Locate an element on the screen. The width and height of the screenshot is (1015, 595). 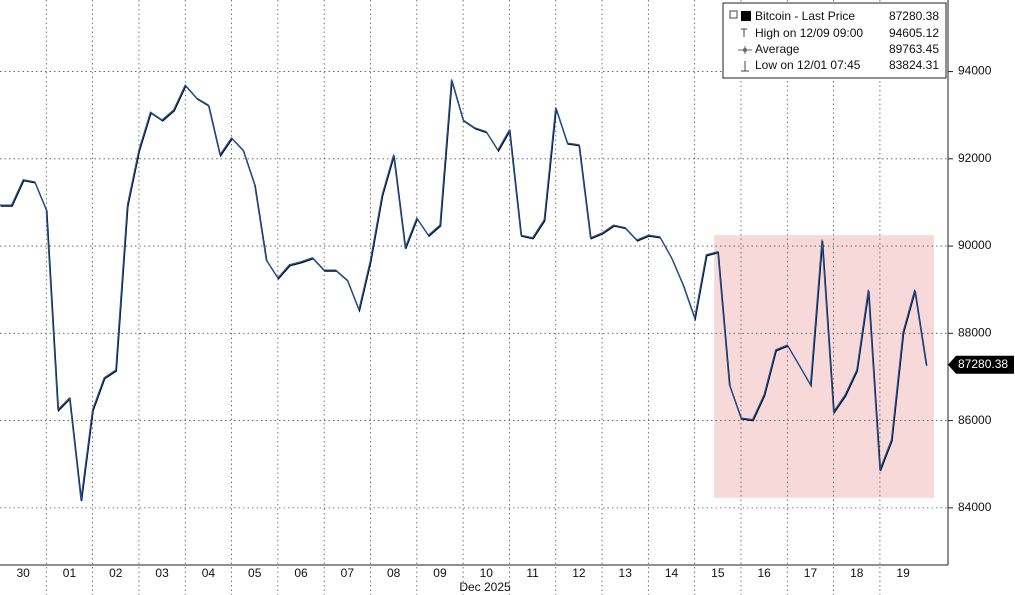
last-price-label: 87280.38 is located at coordinates (983, 364).